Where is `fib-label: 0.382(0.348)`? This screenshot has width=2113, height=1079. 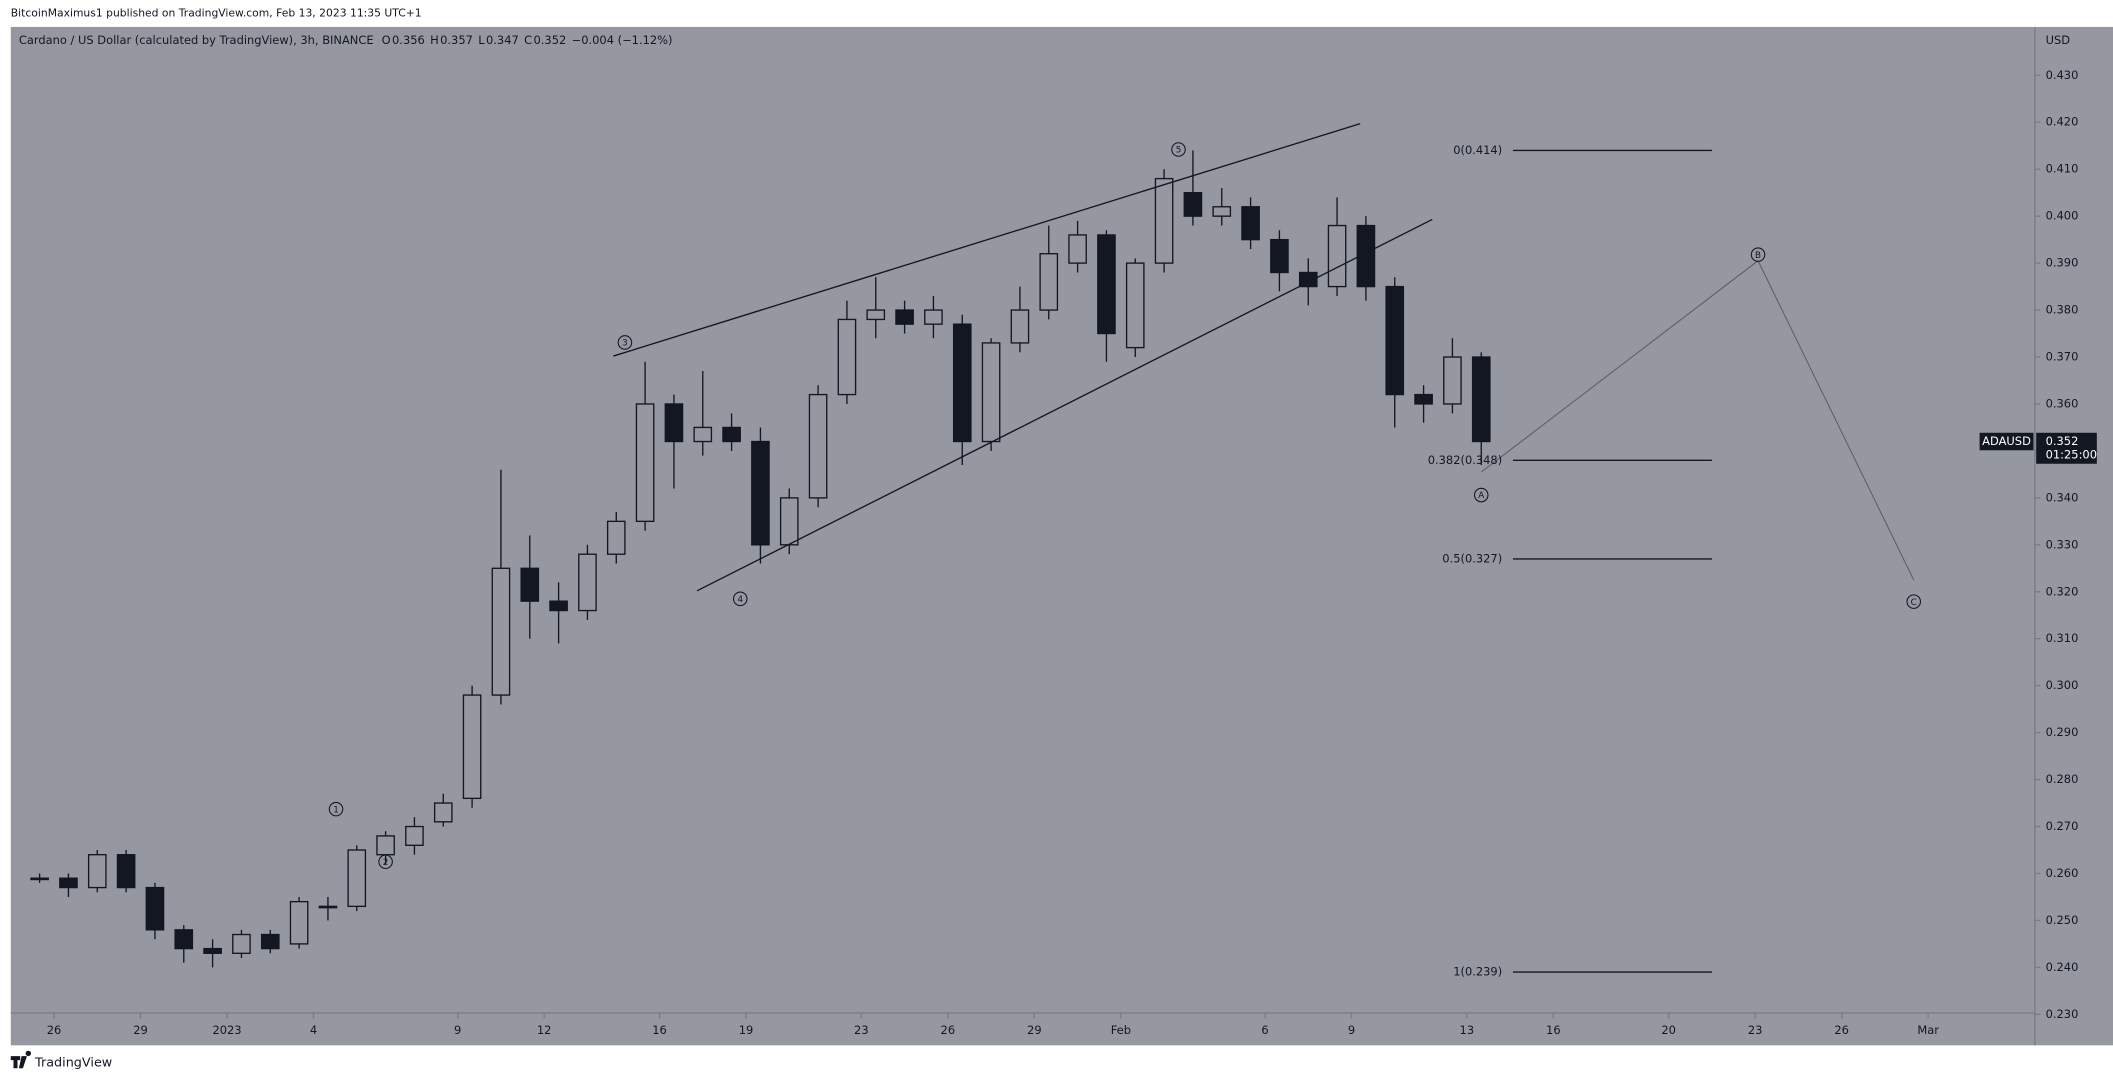 fib-label: 0.382(0.348) is located at coordinates (1465, 460).